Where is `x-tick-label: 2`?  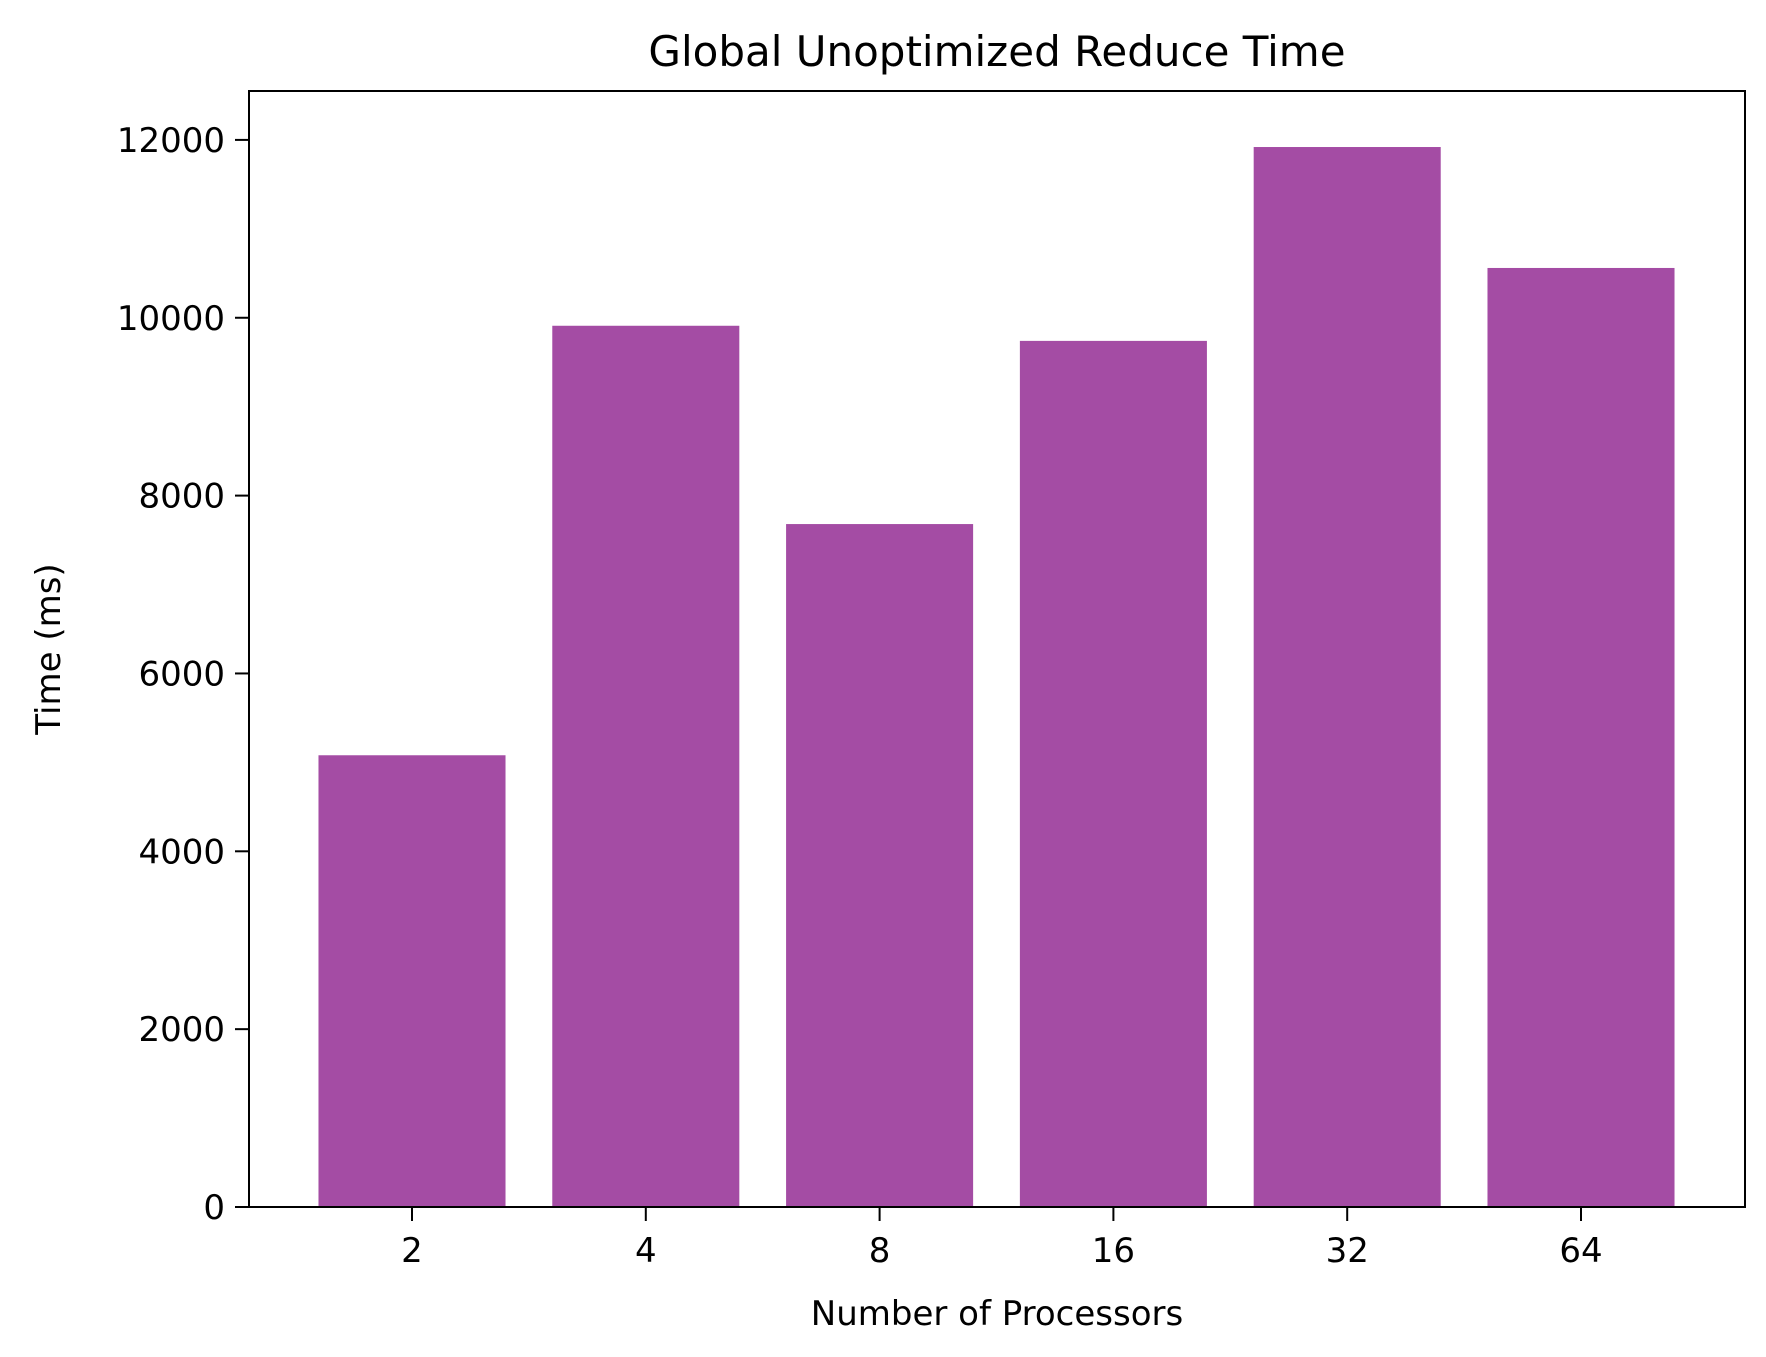
x-tick-label: 2 is located at coordinates (412, 1251).